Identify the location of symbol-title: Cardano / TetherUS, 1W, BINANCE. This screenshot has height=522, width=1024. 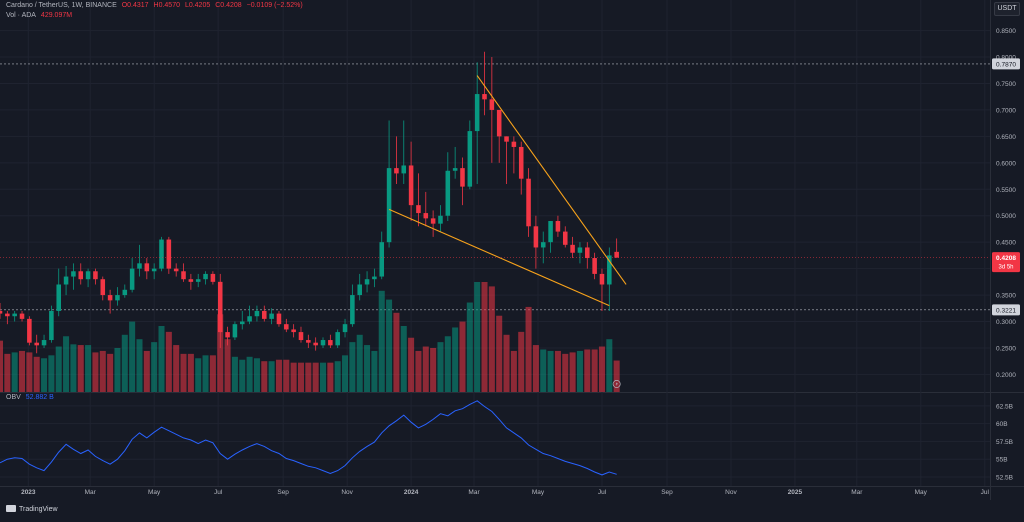
(61, 5).